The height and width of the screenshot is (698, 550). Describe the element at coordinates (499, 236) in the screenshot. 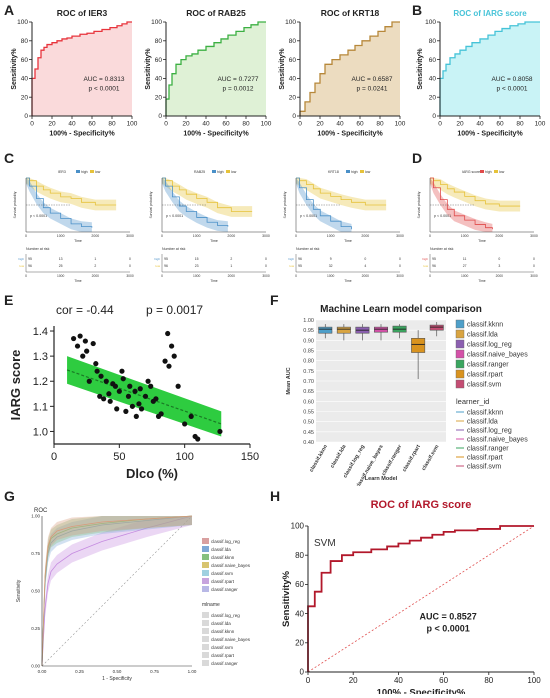

I see `x-tick-label: 2000` at that location.